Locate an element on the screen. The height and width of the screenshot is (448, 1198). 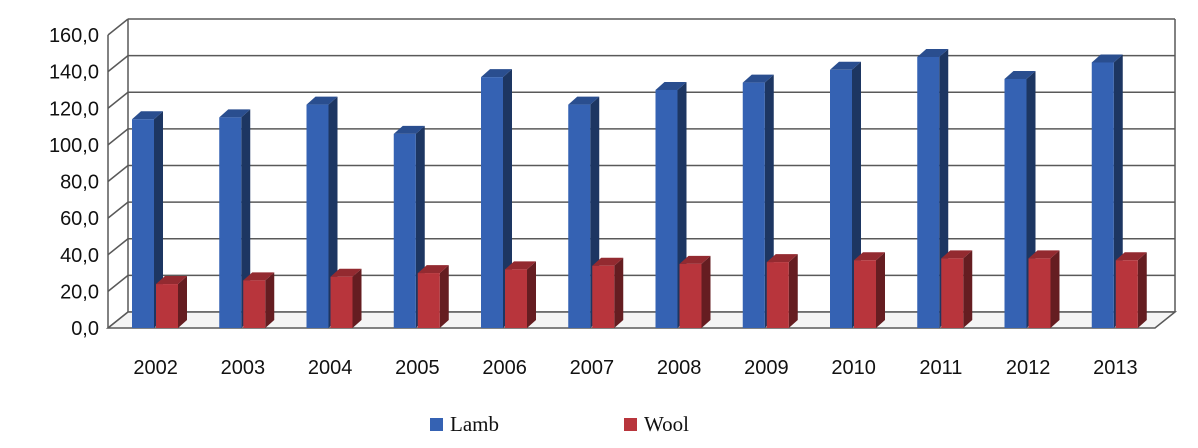
bar-wool-2004 is located at coordinates (346, 298).